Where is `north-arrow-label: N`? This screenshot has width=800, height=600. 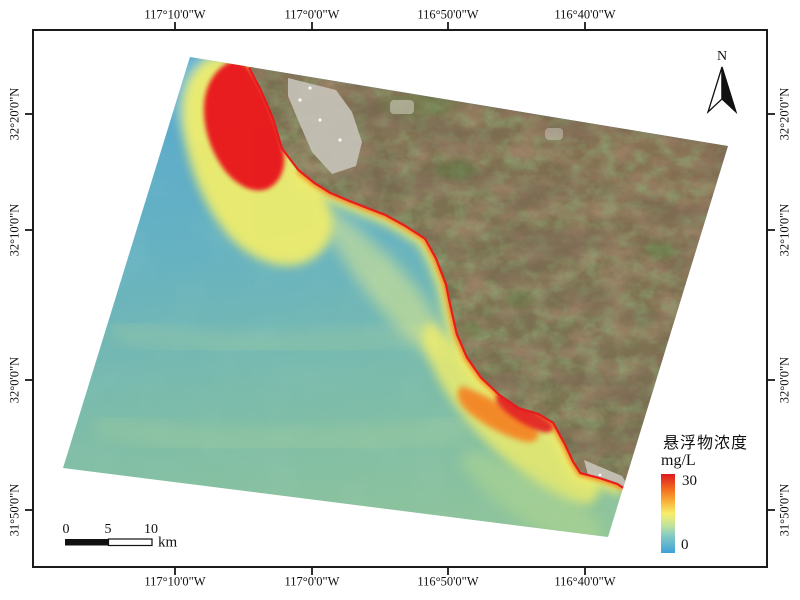
north-arrow-label: N is located at coordinates (722, 56).